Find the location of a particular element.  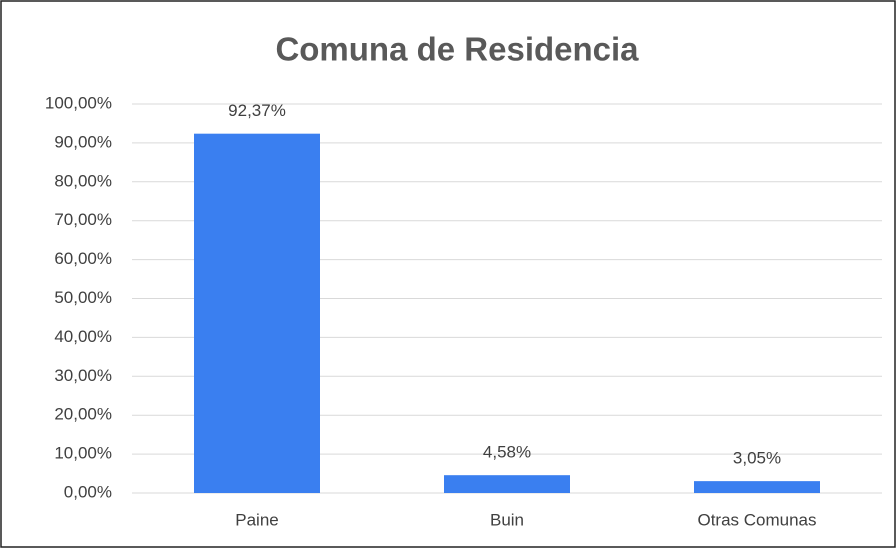

y-tick-label: 40,00% is located at coordinates (83, 336).